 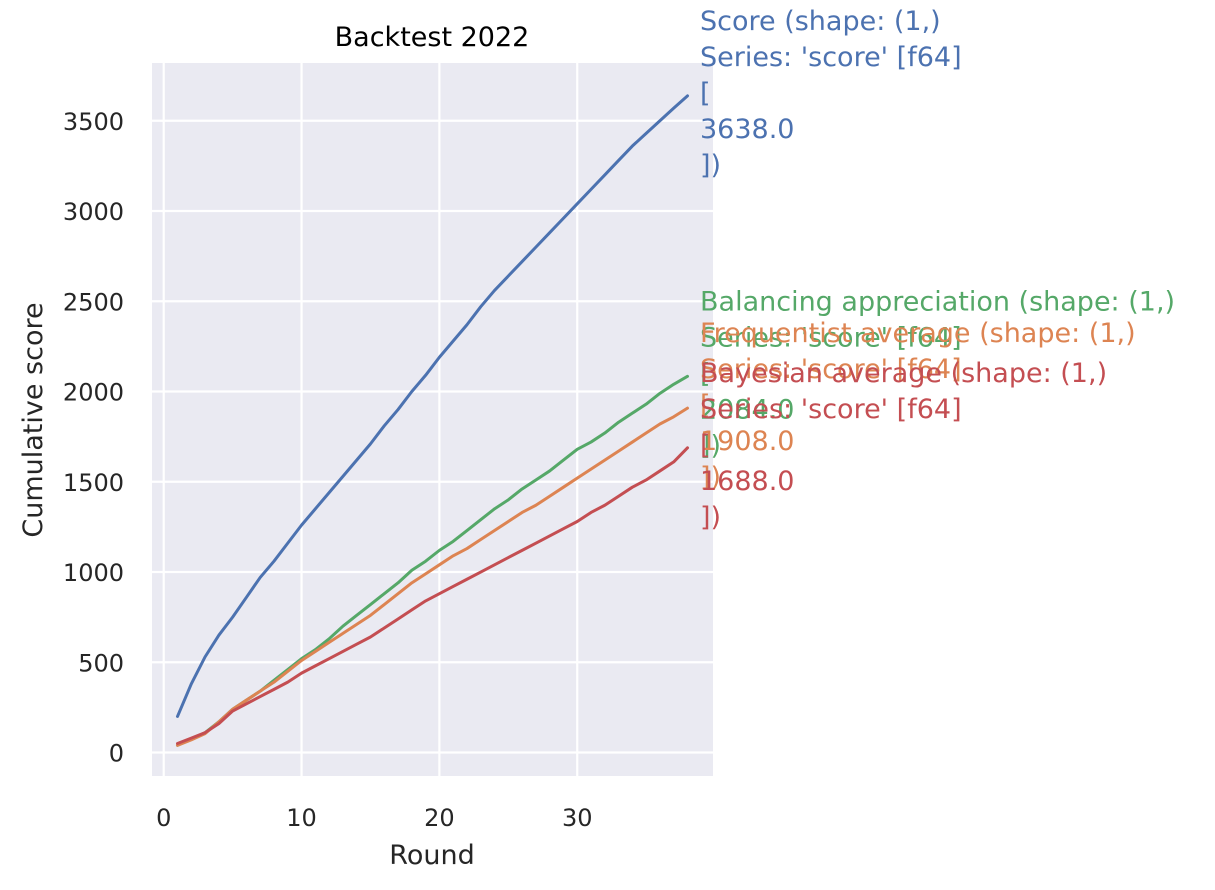 What do you see at coordinates (820, 21) in the screenshot?
I see `annotation-line: Score (shape: (1,)` at bounding box center [820, 21].